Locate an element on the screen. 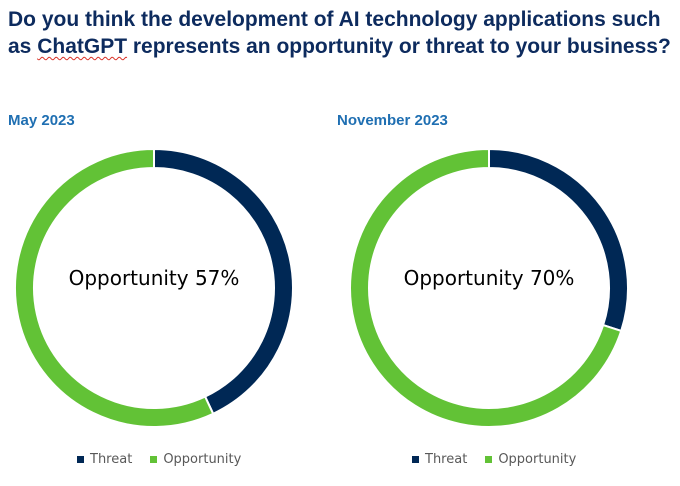 The image size is (680, 486). chart-2-subtitle: November 2023 is located at coordinates (392, 120).